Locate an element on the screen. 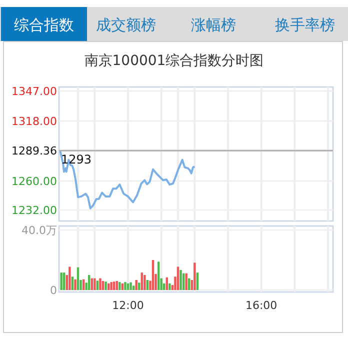 The width and height of the screenshot is (348, 341). y-tick-label: 1347.00 is located at coordinates (34, 91).